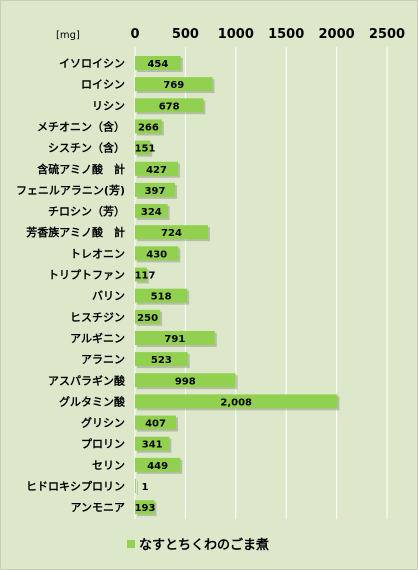  Describe the element at coordinates (70, 190) in the screenshot. I see `category-label: フェニルアラニン(芳)` at that location.